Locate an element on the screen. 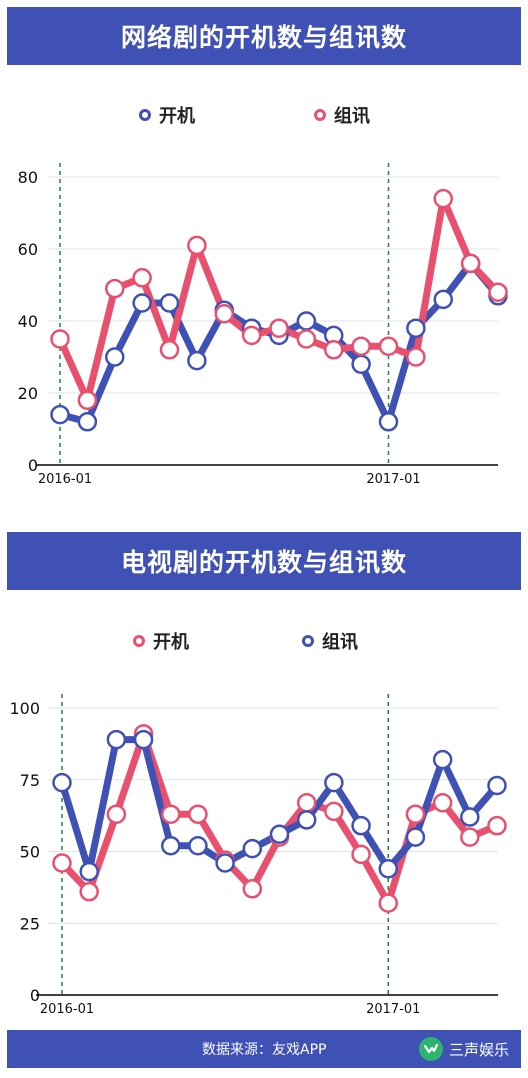 This screenshot has width=528, height=1078. chart1-legend-item-zuxun: 组讯 is located at coordinates (342, 115).